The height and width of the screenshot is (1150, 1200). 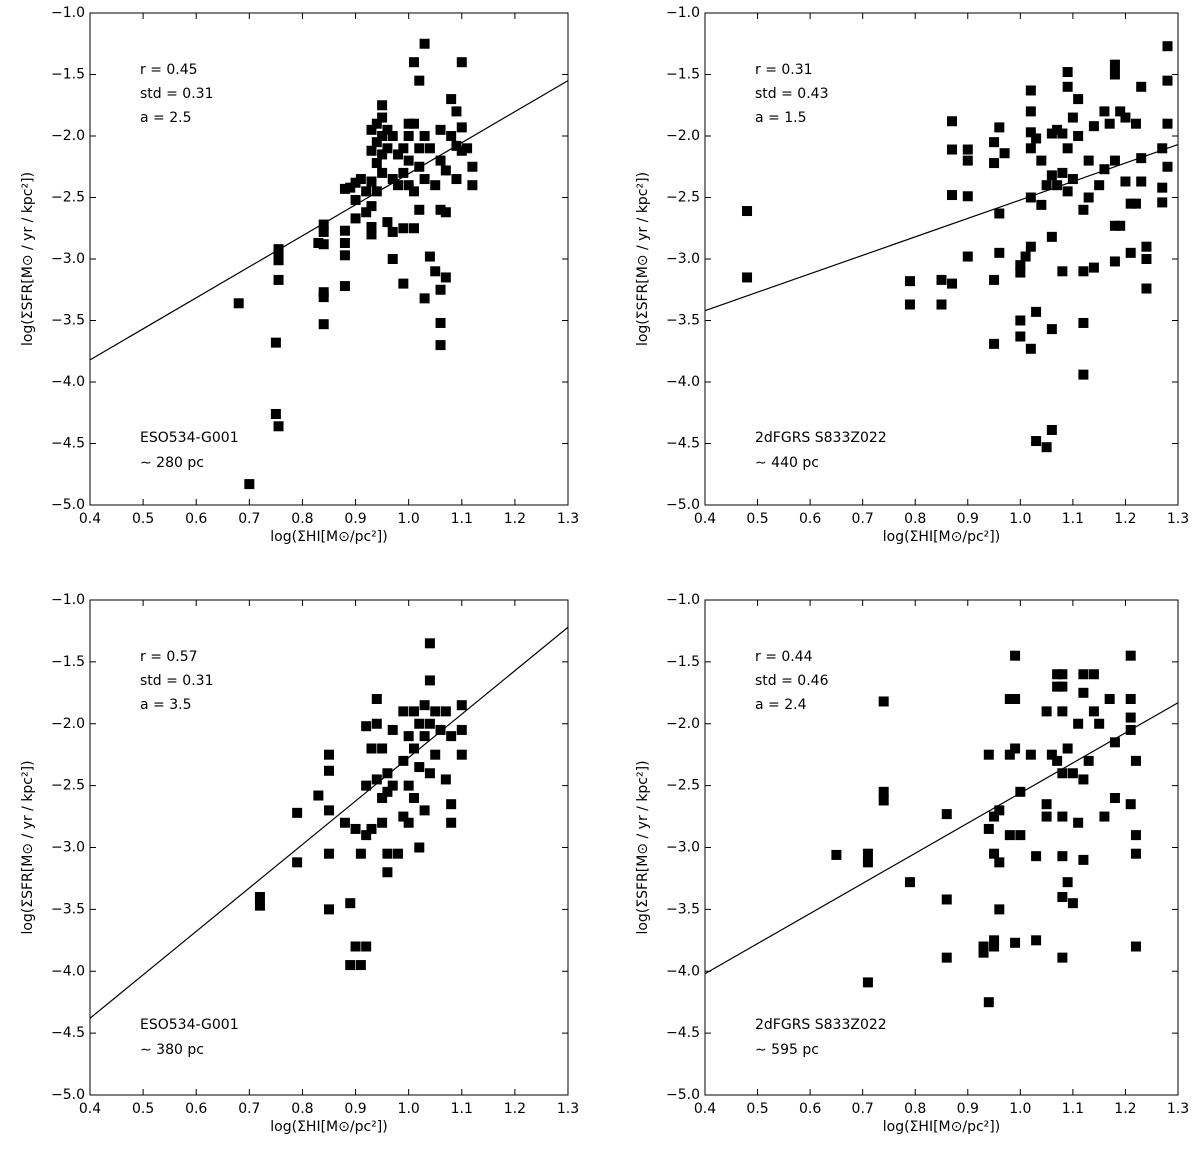 I want to click on panel-label: 2dFGRS S833Z022, so click(x=821, y=438).